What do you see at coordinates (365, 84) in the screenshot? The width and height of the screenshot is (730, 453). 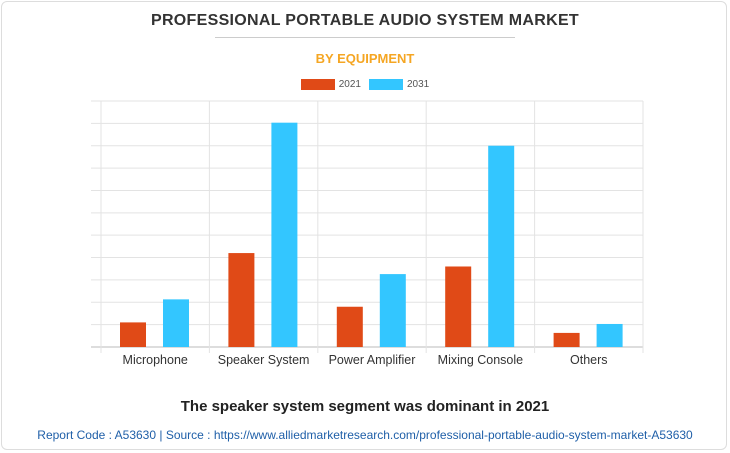 I see `legend: 2021 2031` at bounding box center [365, 84].